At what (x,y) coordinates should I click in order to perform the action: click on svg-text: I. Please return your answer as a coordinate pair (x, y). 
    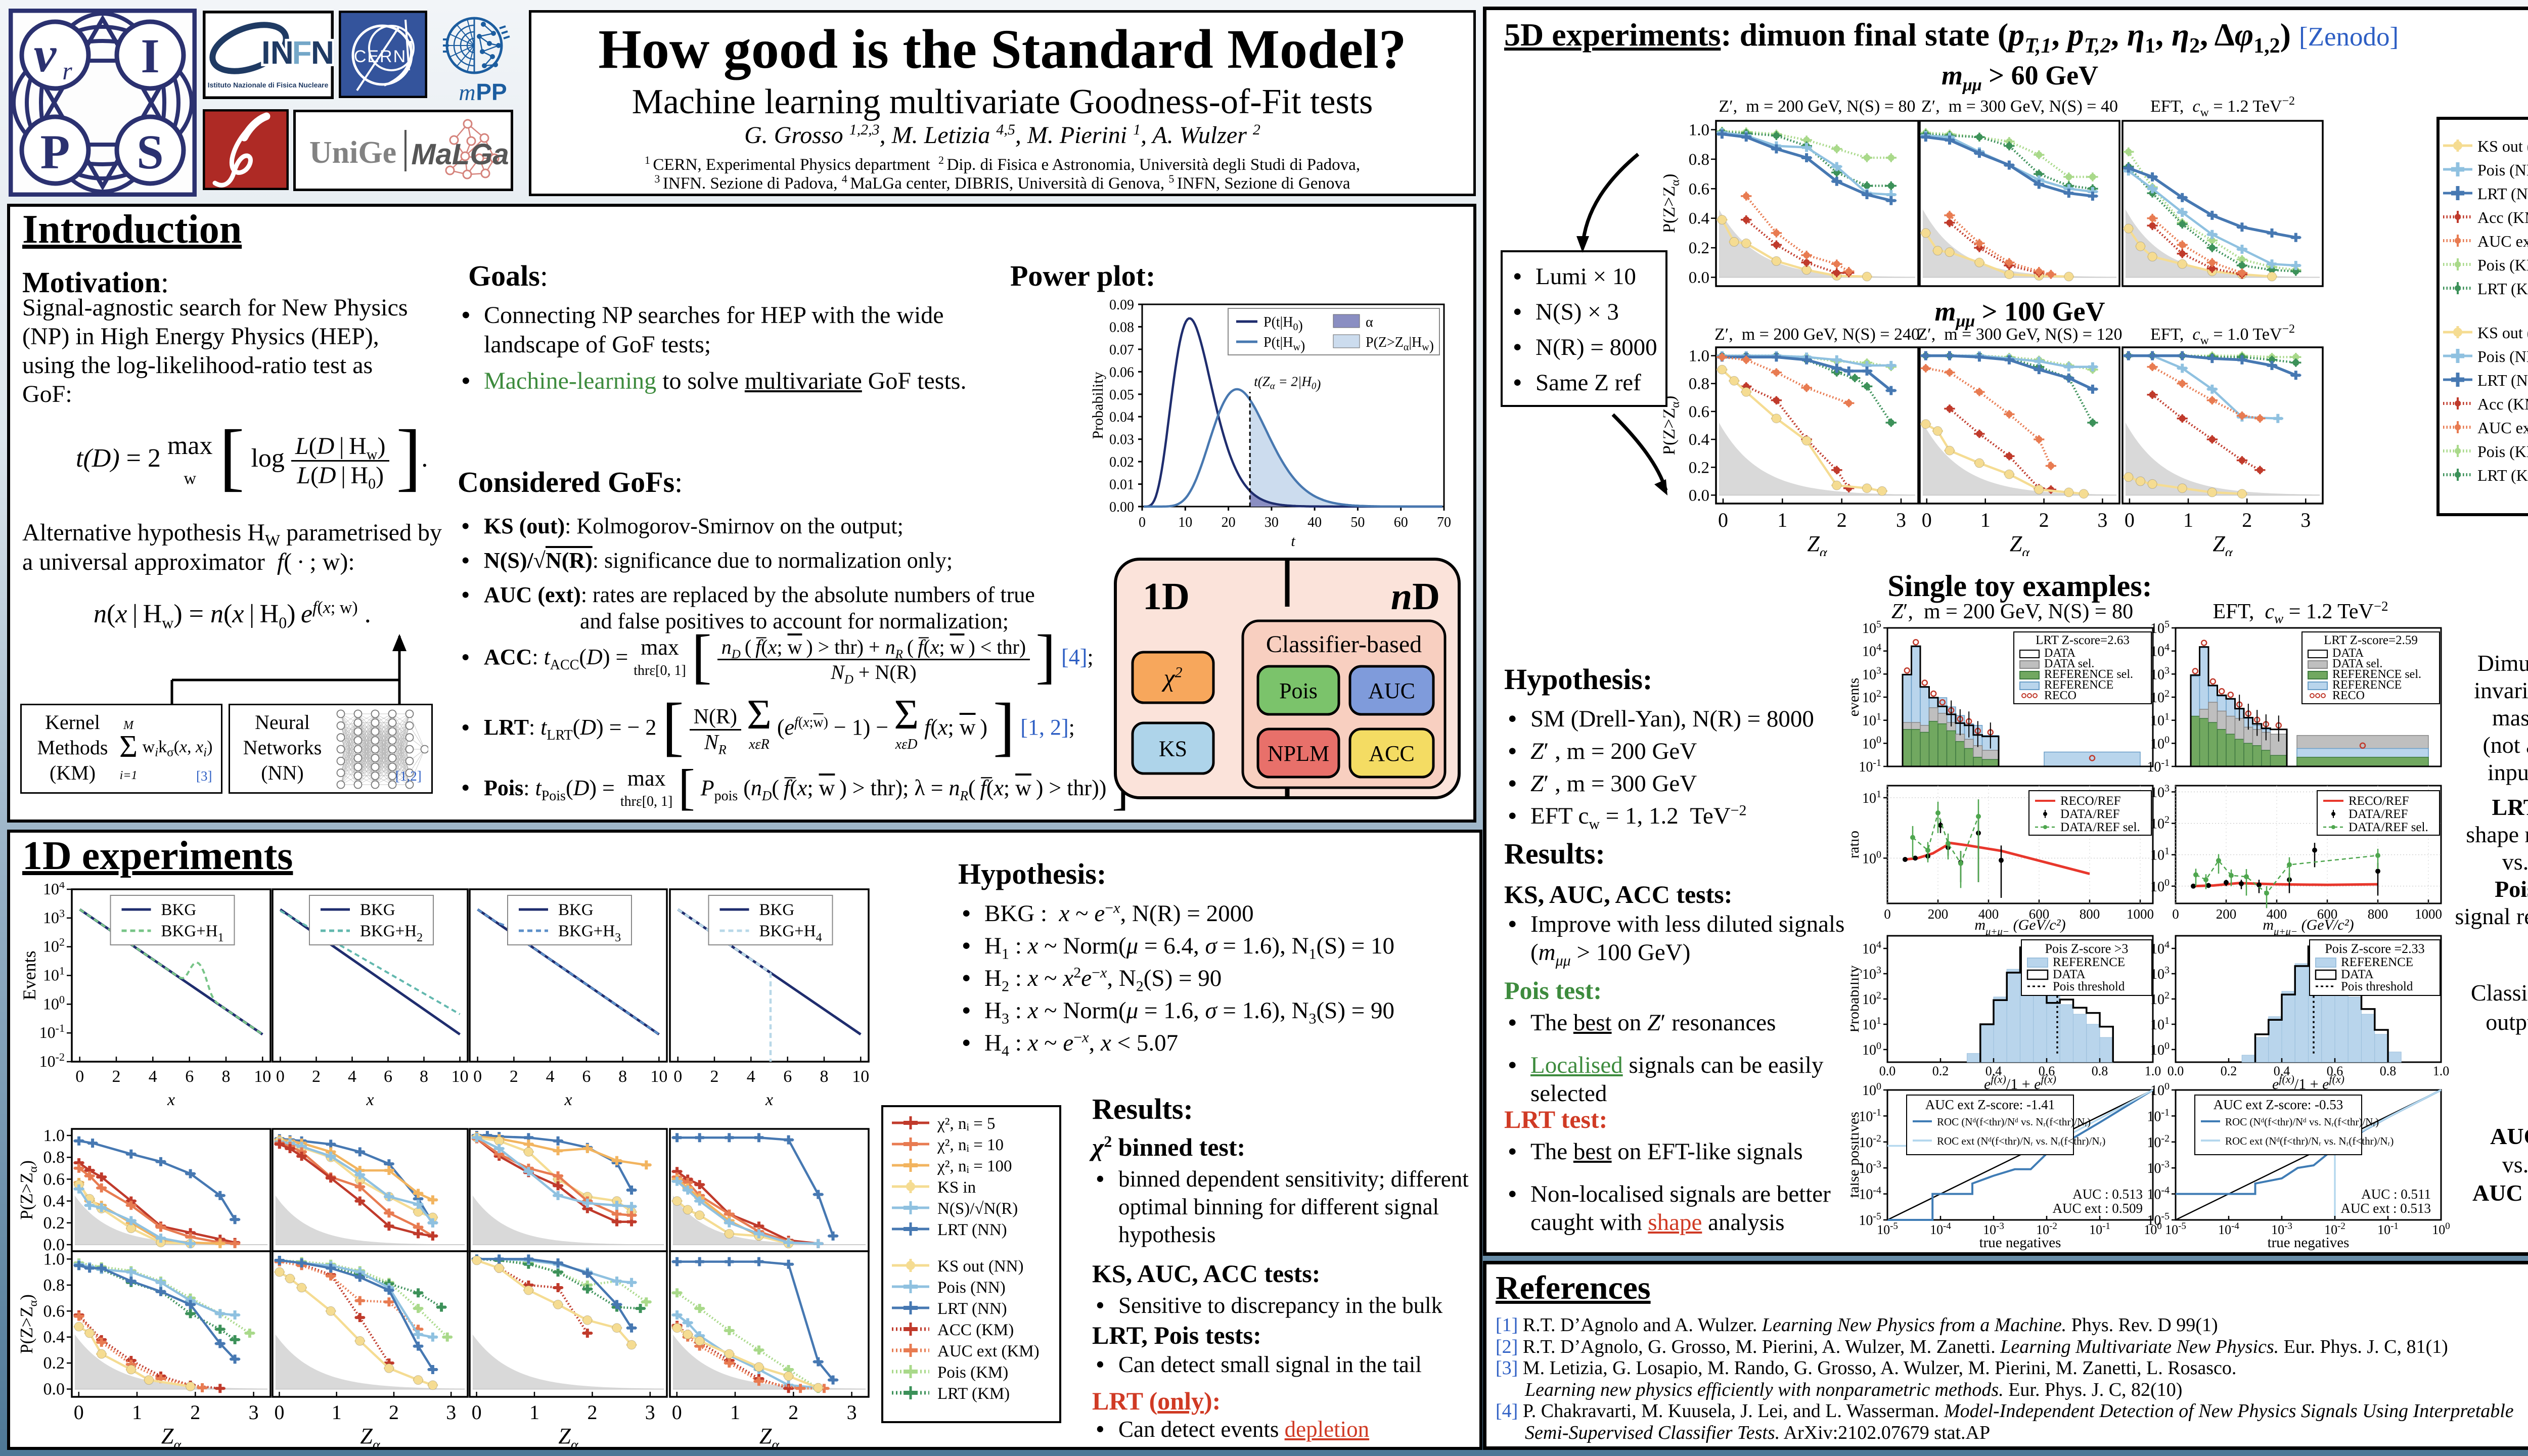
    Looking at the image, I should click on (150, 56).